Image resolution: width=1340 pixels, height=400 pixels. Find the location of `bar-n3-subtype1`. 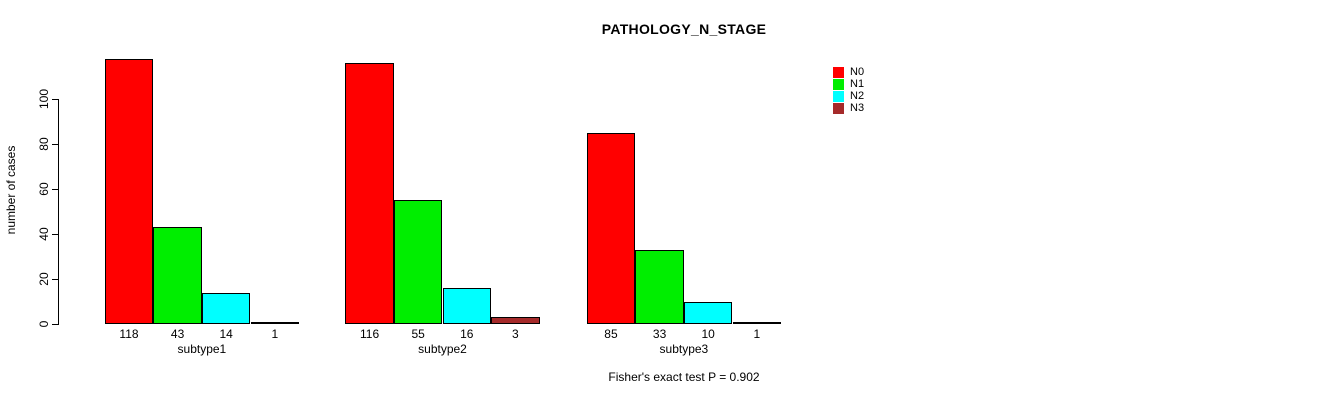

bar-n3-subtype1 is located at coordinates (275, 322).